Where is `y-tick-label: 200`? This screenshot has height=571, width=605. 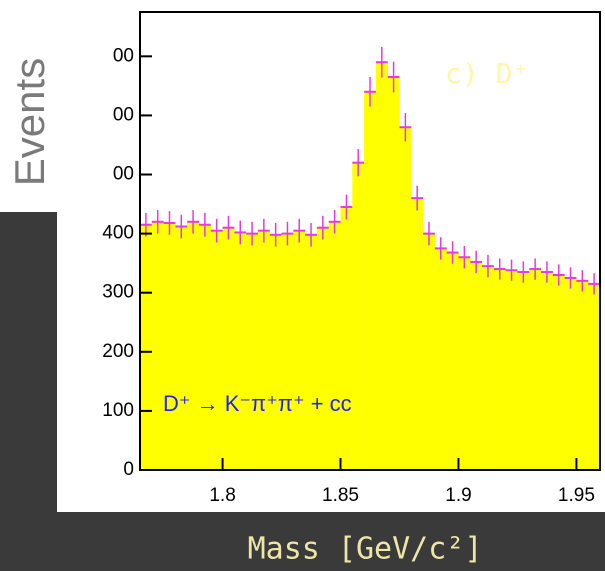
y-tick-label: 200 is located at coordinates (118, 351).